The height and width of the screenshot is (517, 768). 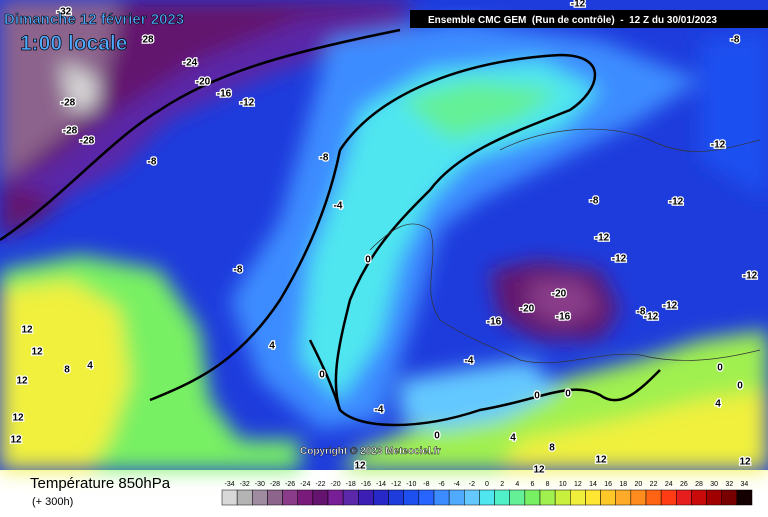 What do you see at coordinates (190, 63) in the screenshot?
I see `contour-label: -24` at bounding box center [190, 63].